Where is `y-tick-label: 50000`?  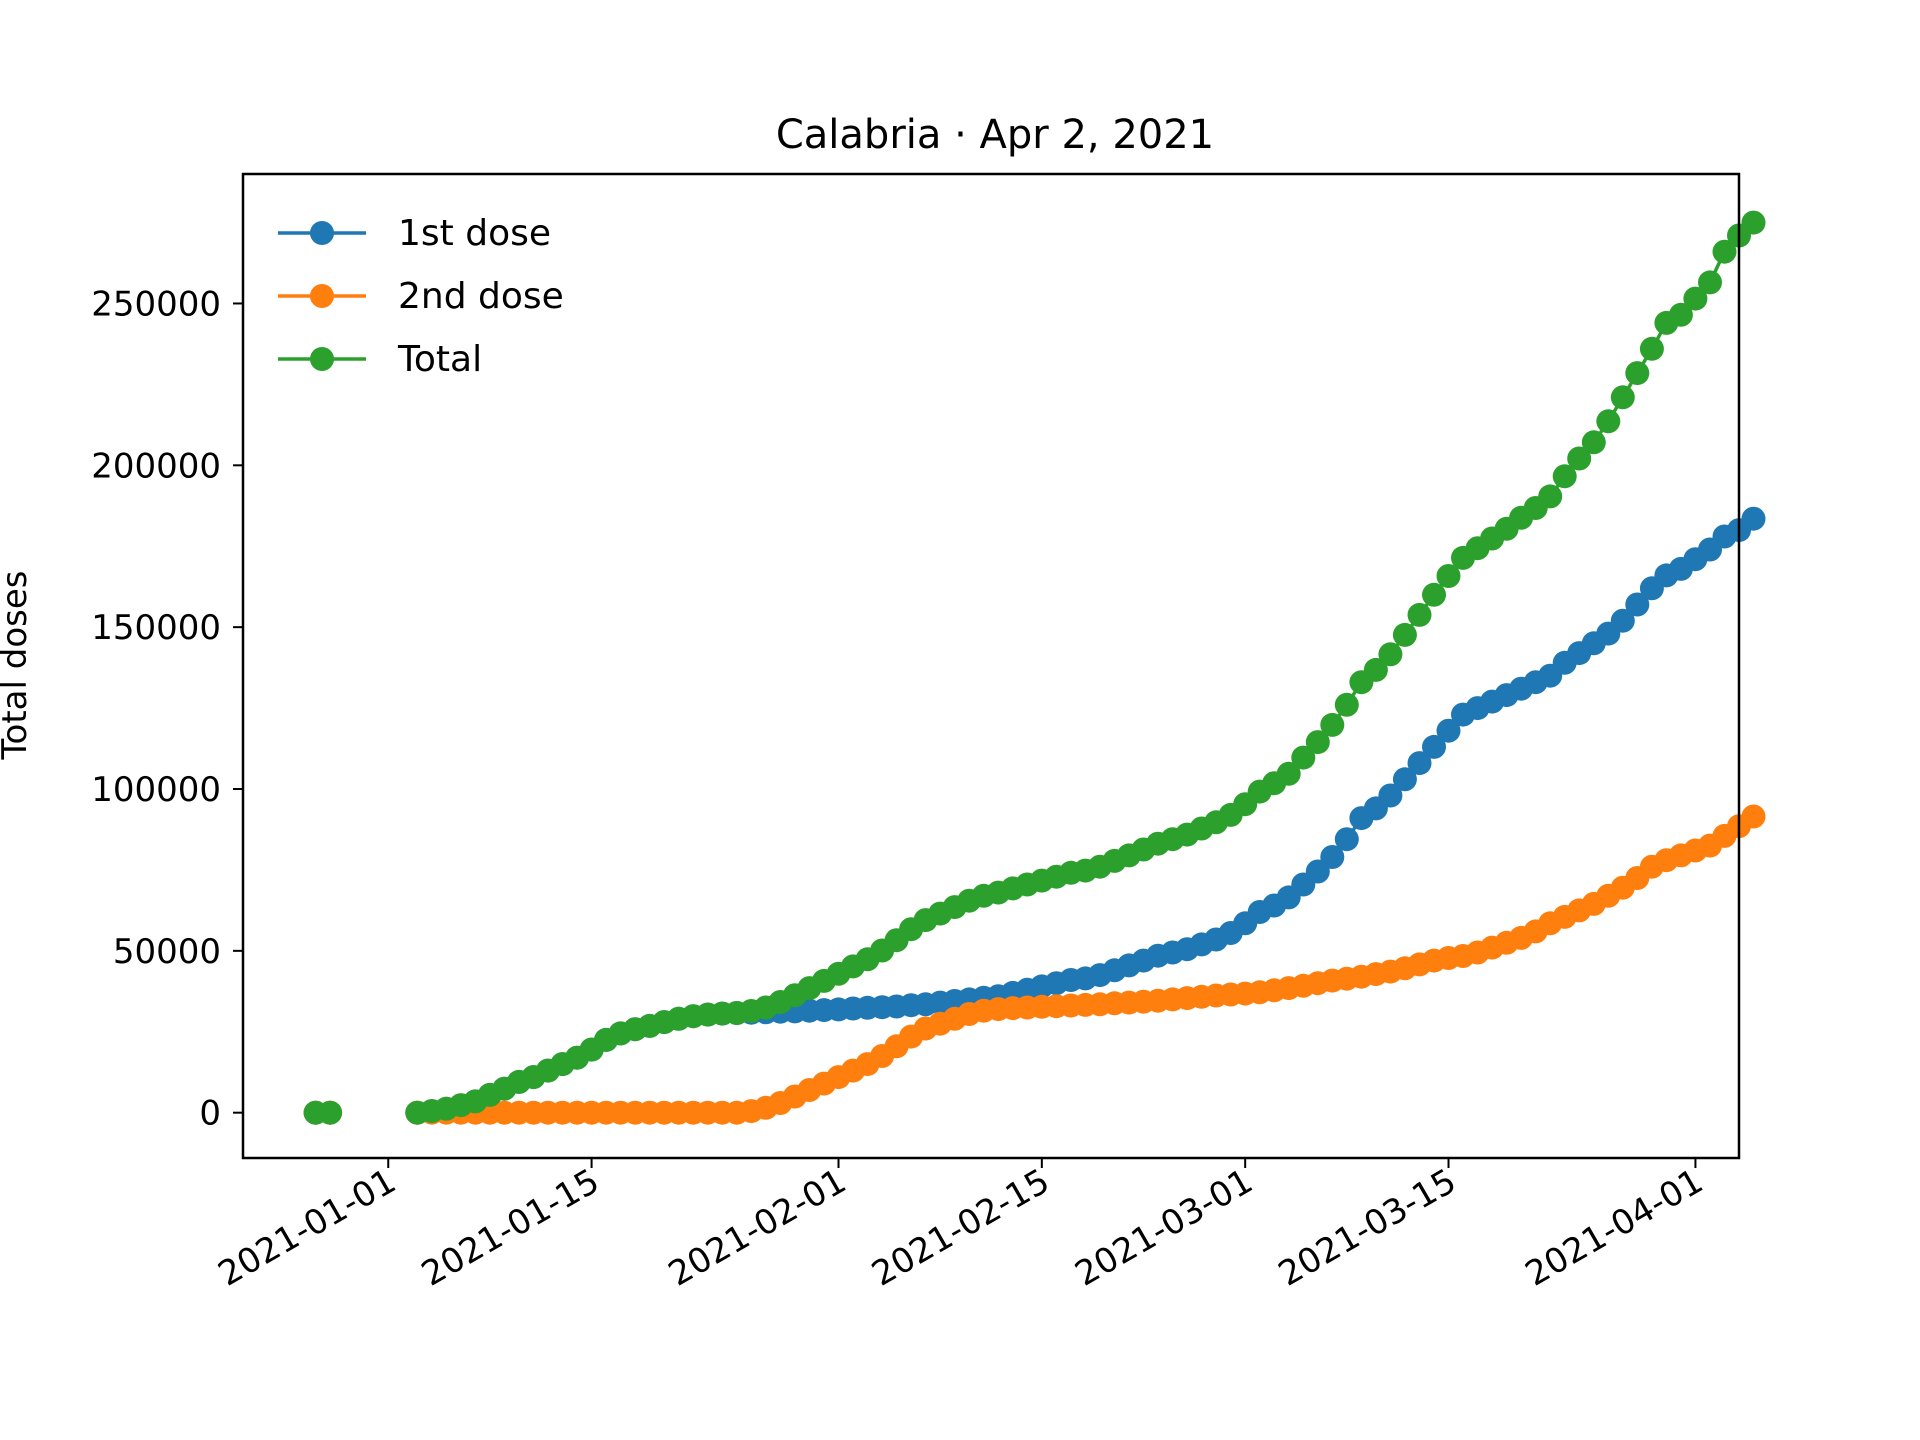
y-tick-label: 50000 is located at coordinates (167, 952).